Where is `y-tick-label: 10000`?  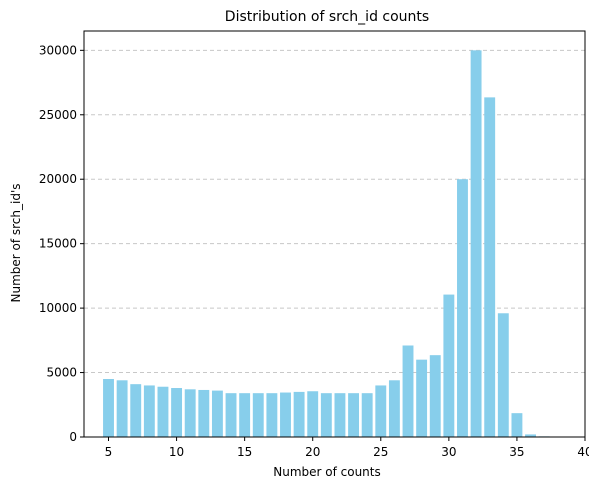
y-tick-label: 10000 is located at coordinates (58, 308).